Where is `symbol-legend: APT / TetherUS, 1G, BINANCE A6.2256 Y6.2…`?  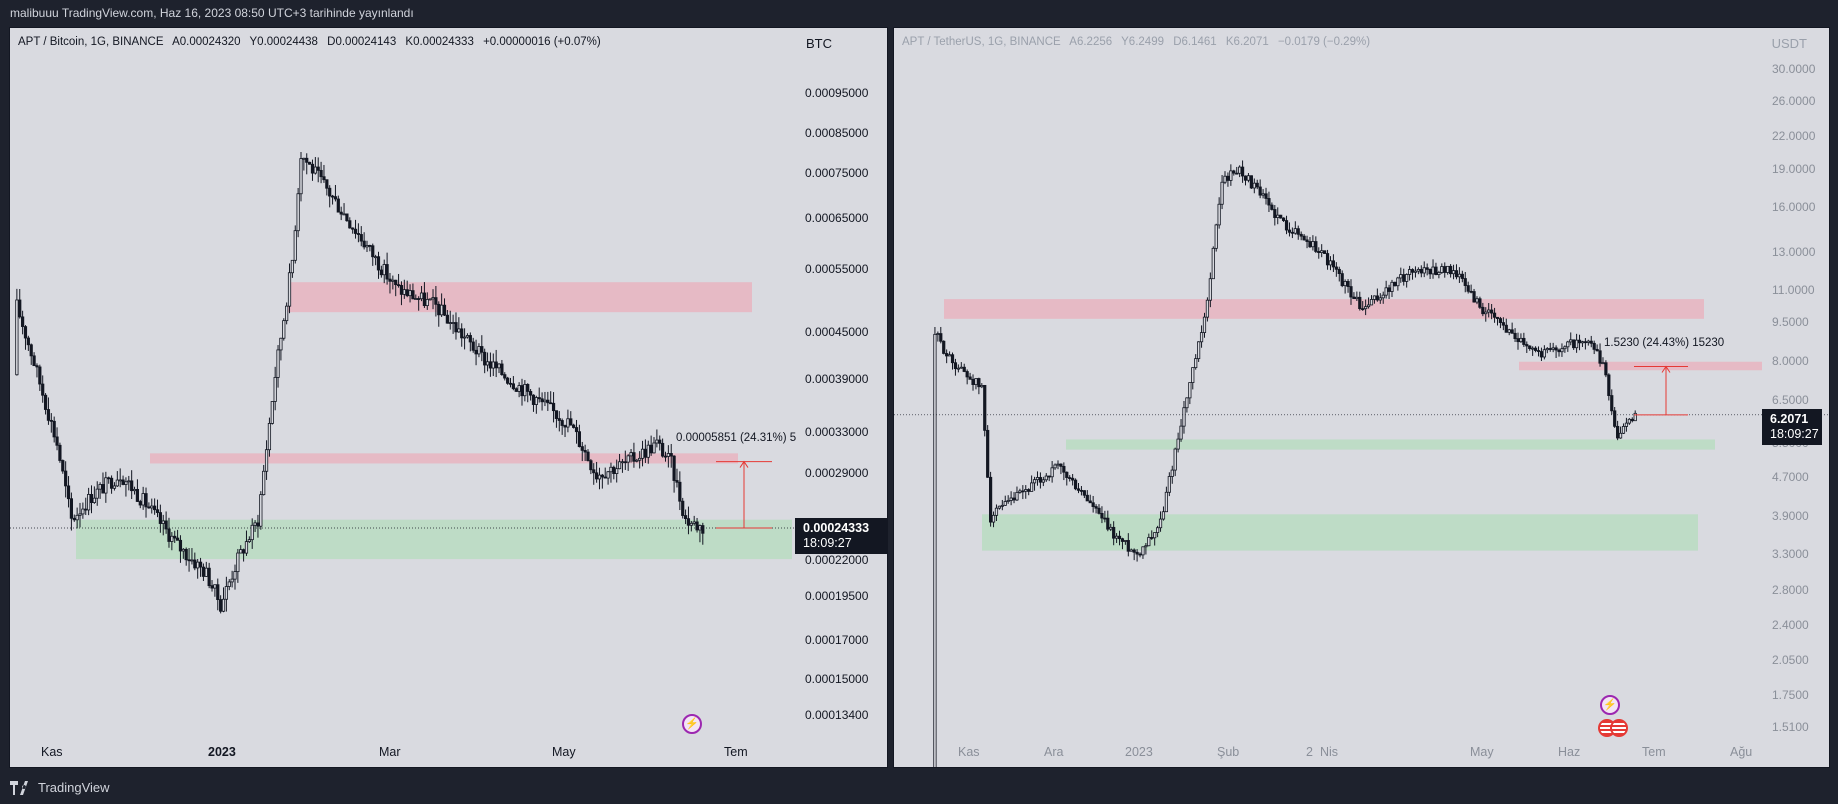 symbol-legend: APT / TetherUS, 1G, BINANCE A6.2256 Y6.2… is located at coordinates (1139, 42).